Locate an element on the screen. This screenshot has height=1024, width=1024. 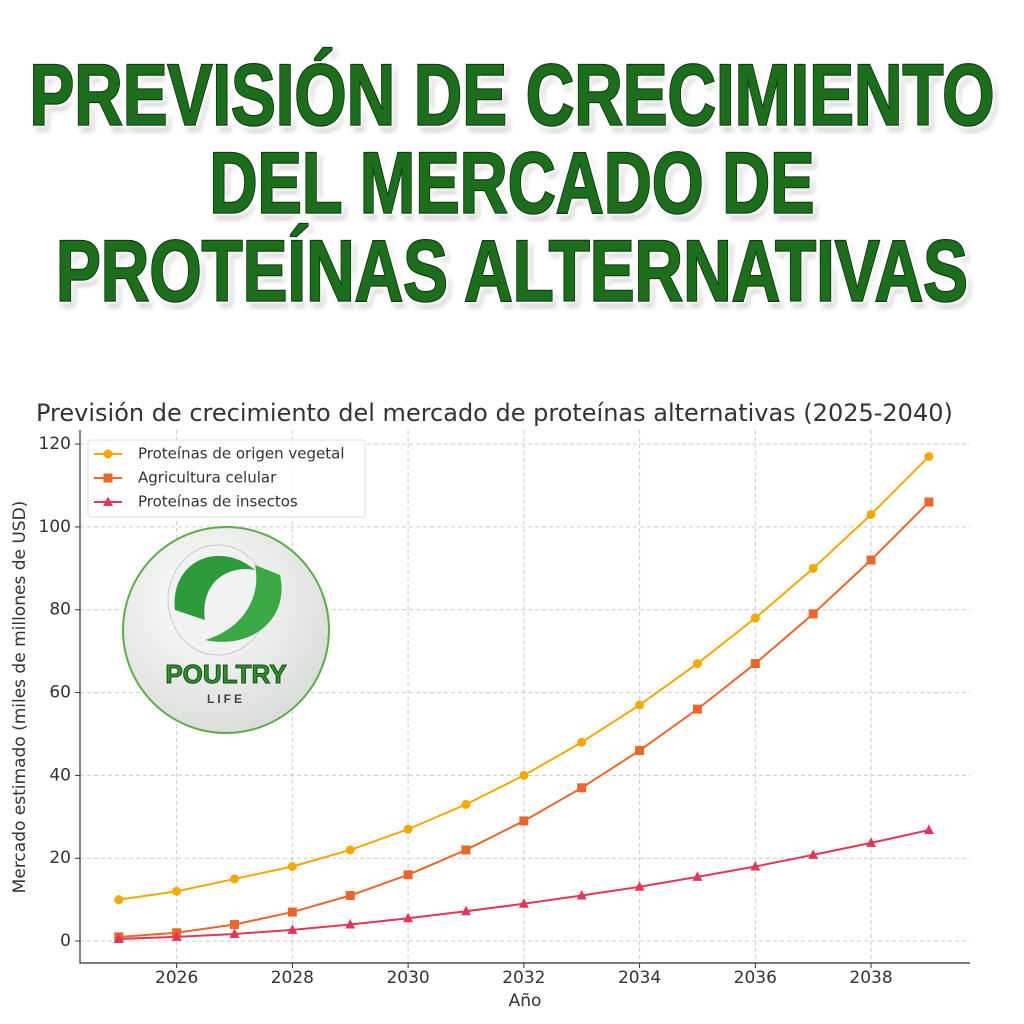
y-tick-label: 120 is located at coordinates (55, 444).